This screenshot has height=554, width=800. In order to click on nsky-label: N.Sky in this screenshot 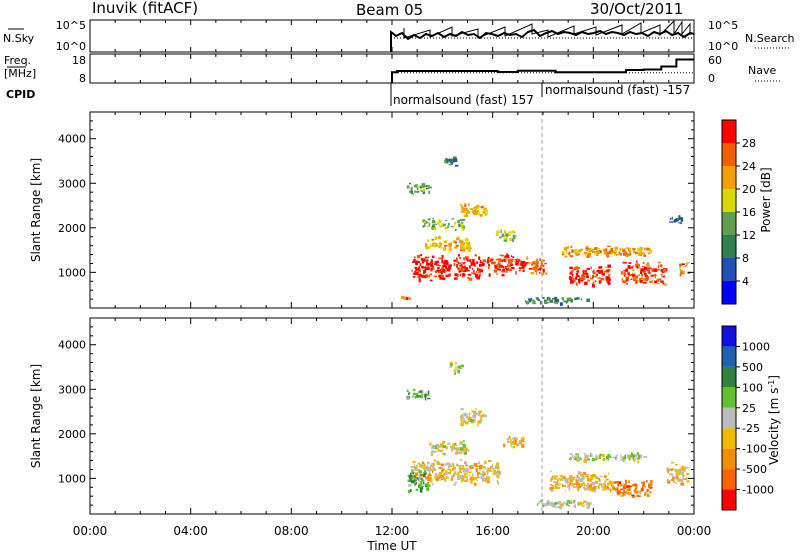, I will do `click(19, 38)`.